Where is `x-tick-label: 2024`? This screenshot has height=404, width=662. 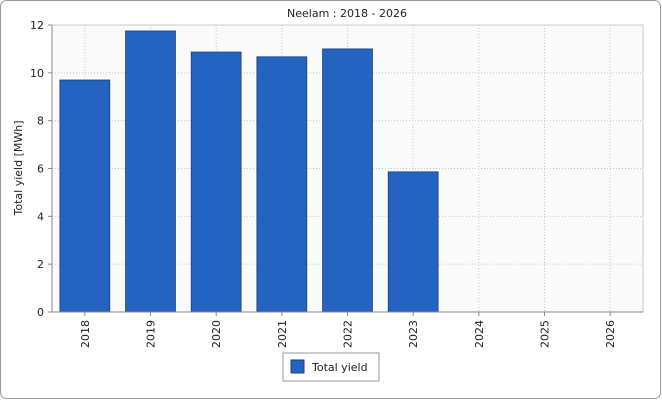 x-tick-label: 2024 is located at coordinates (479, 334).